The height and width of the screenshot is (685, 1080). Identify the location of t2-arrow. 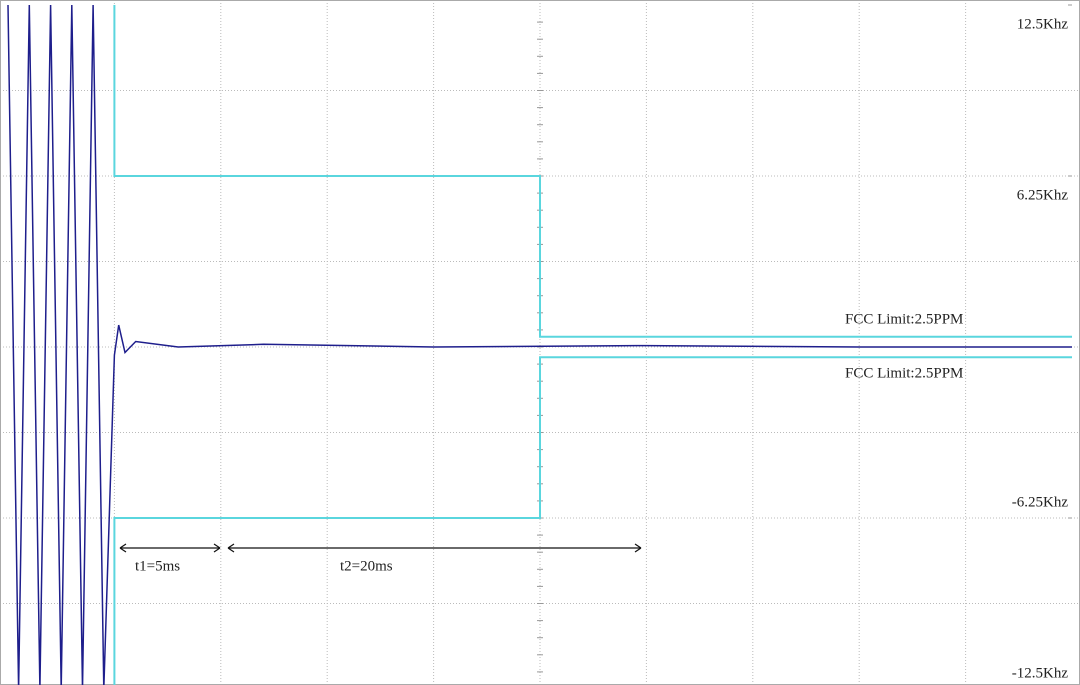
(434, 548).